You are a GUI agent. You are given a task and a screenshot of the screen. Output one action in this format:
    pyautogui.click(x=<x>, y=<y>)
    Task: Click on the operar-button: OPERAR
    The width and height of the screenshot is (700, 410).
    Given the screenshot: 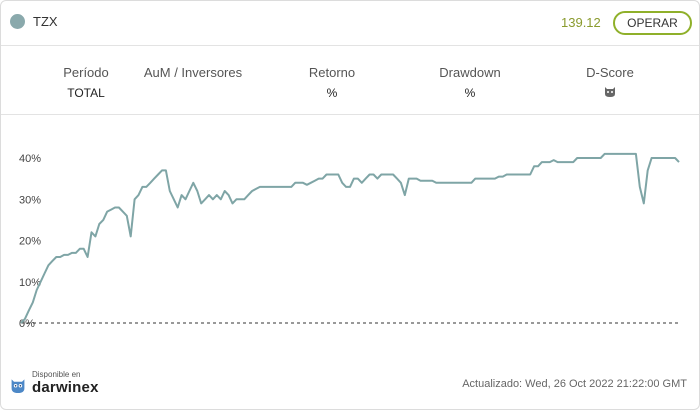 What is the action you would take?
    pyautogui.click(x=652, y=23)
    